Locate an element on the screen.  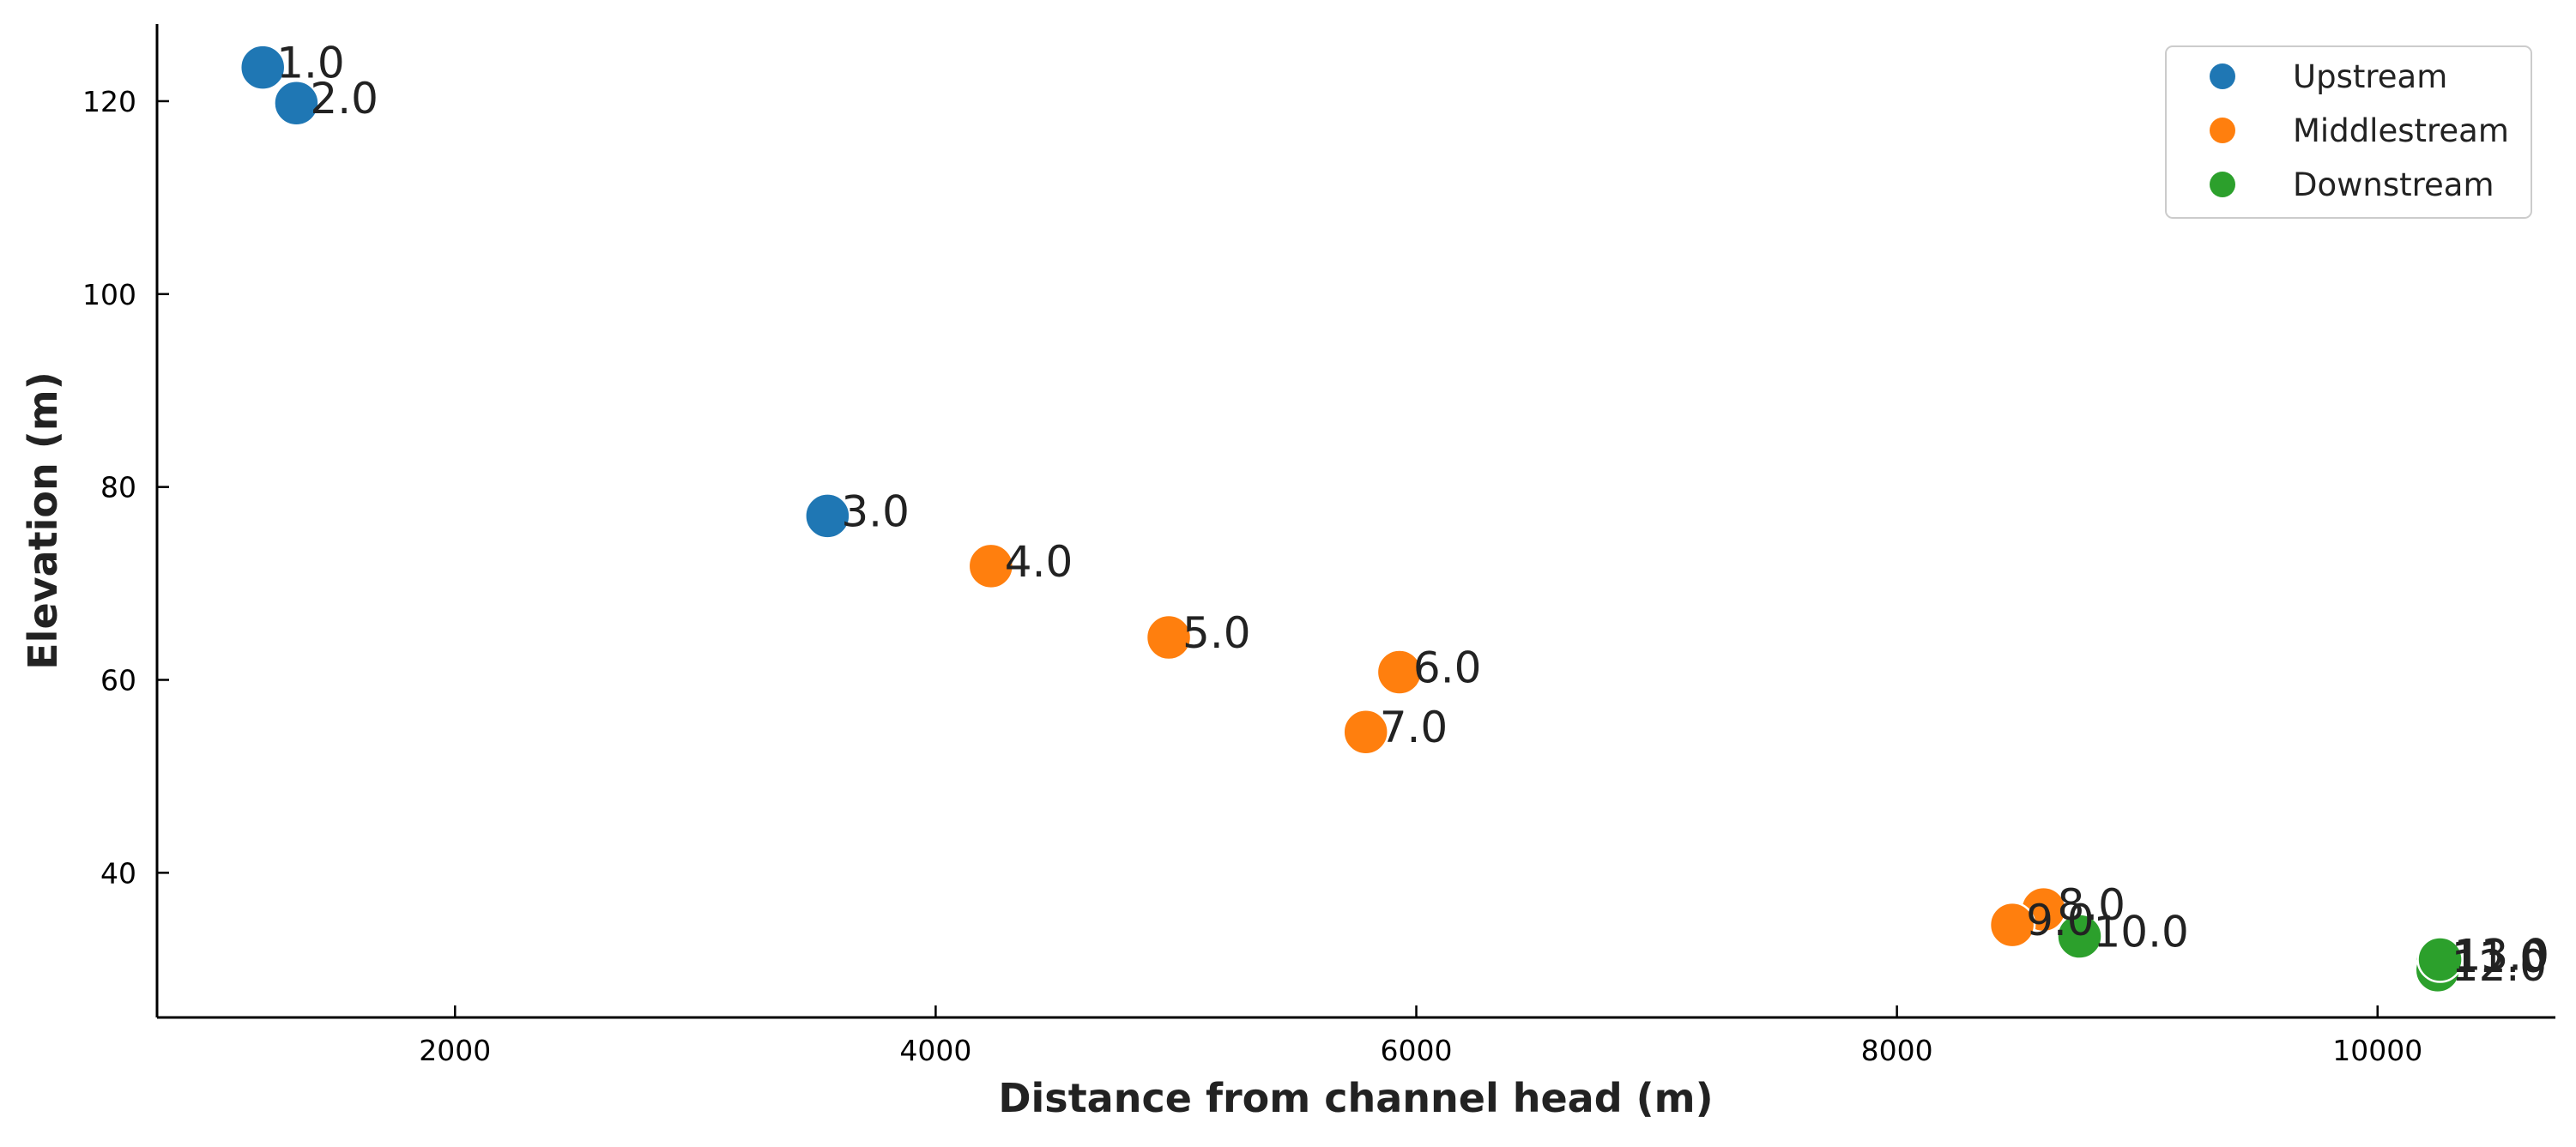
point-label: 9.0 is located at coordinates (2060, 920).